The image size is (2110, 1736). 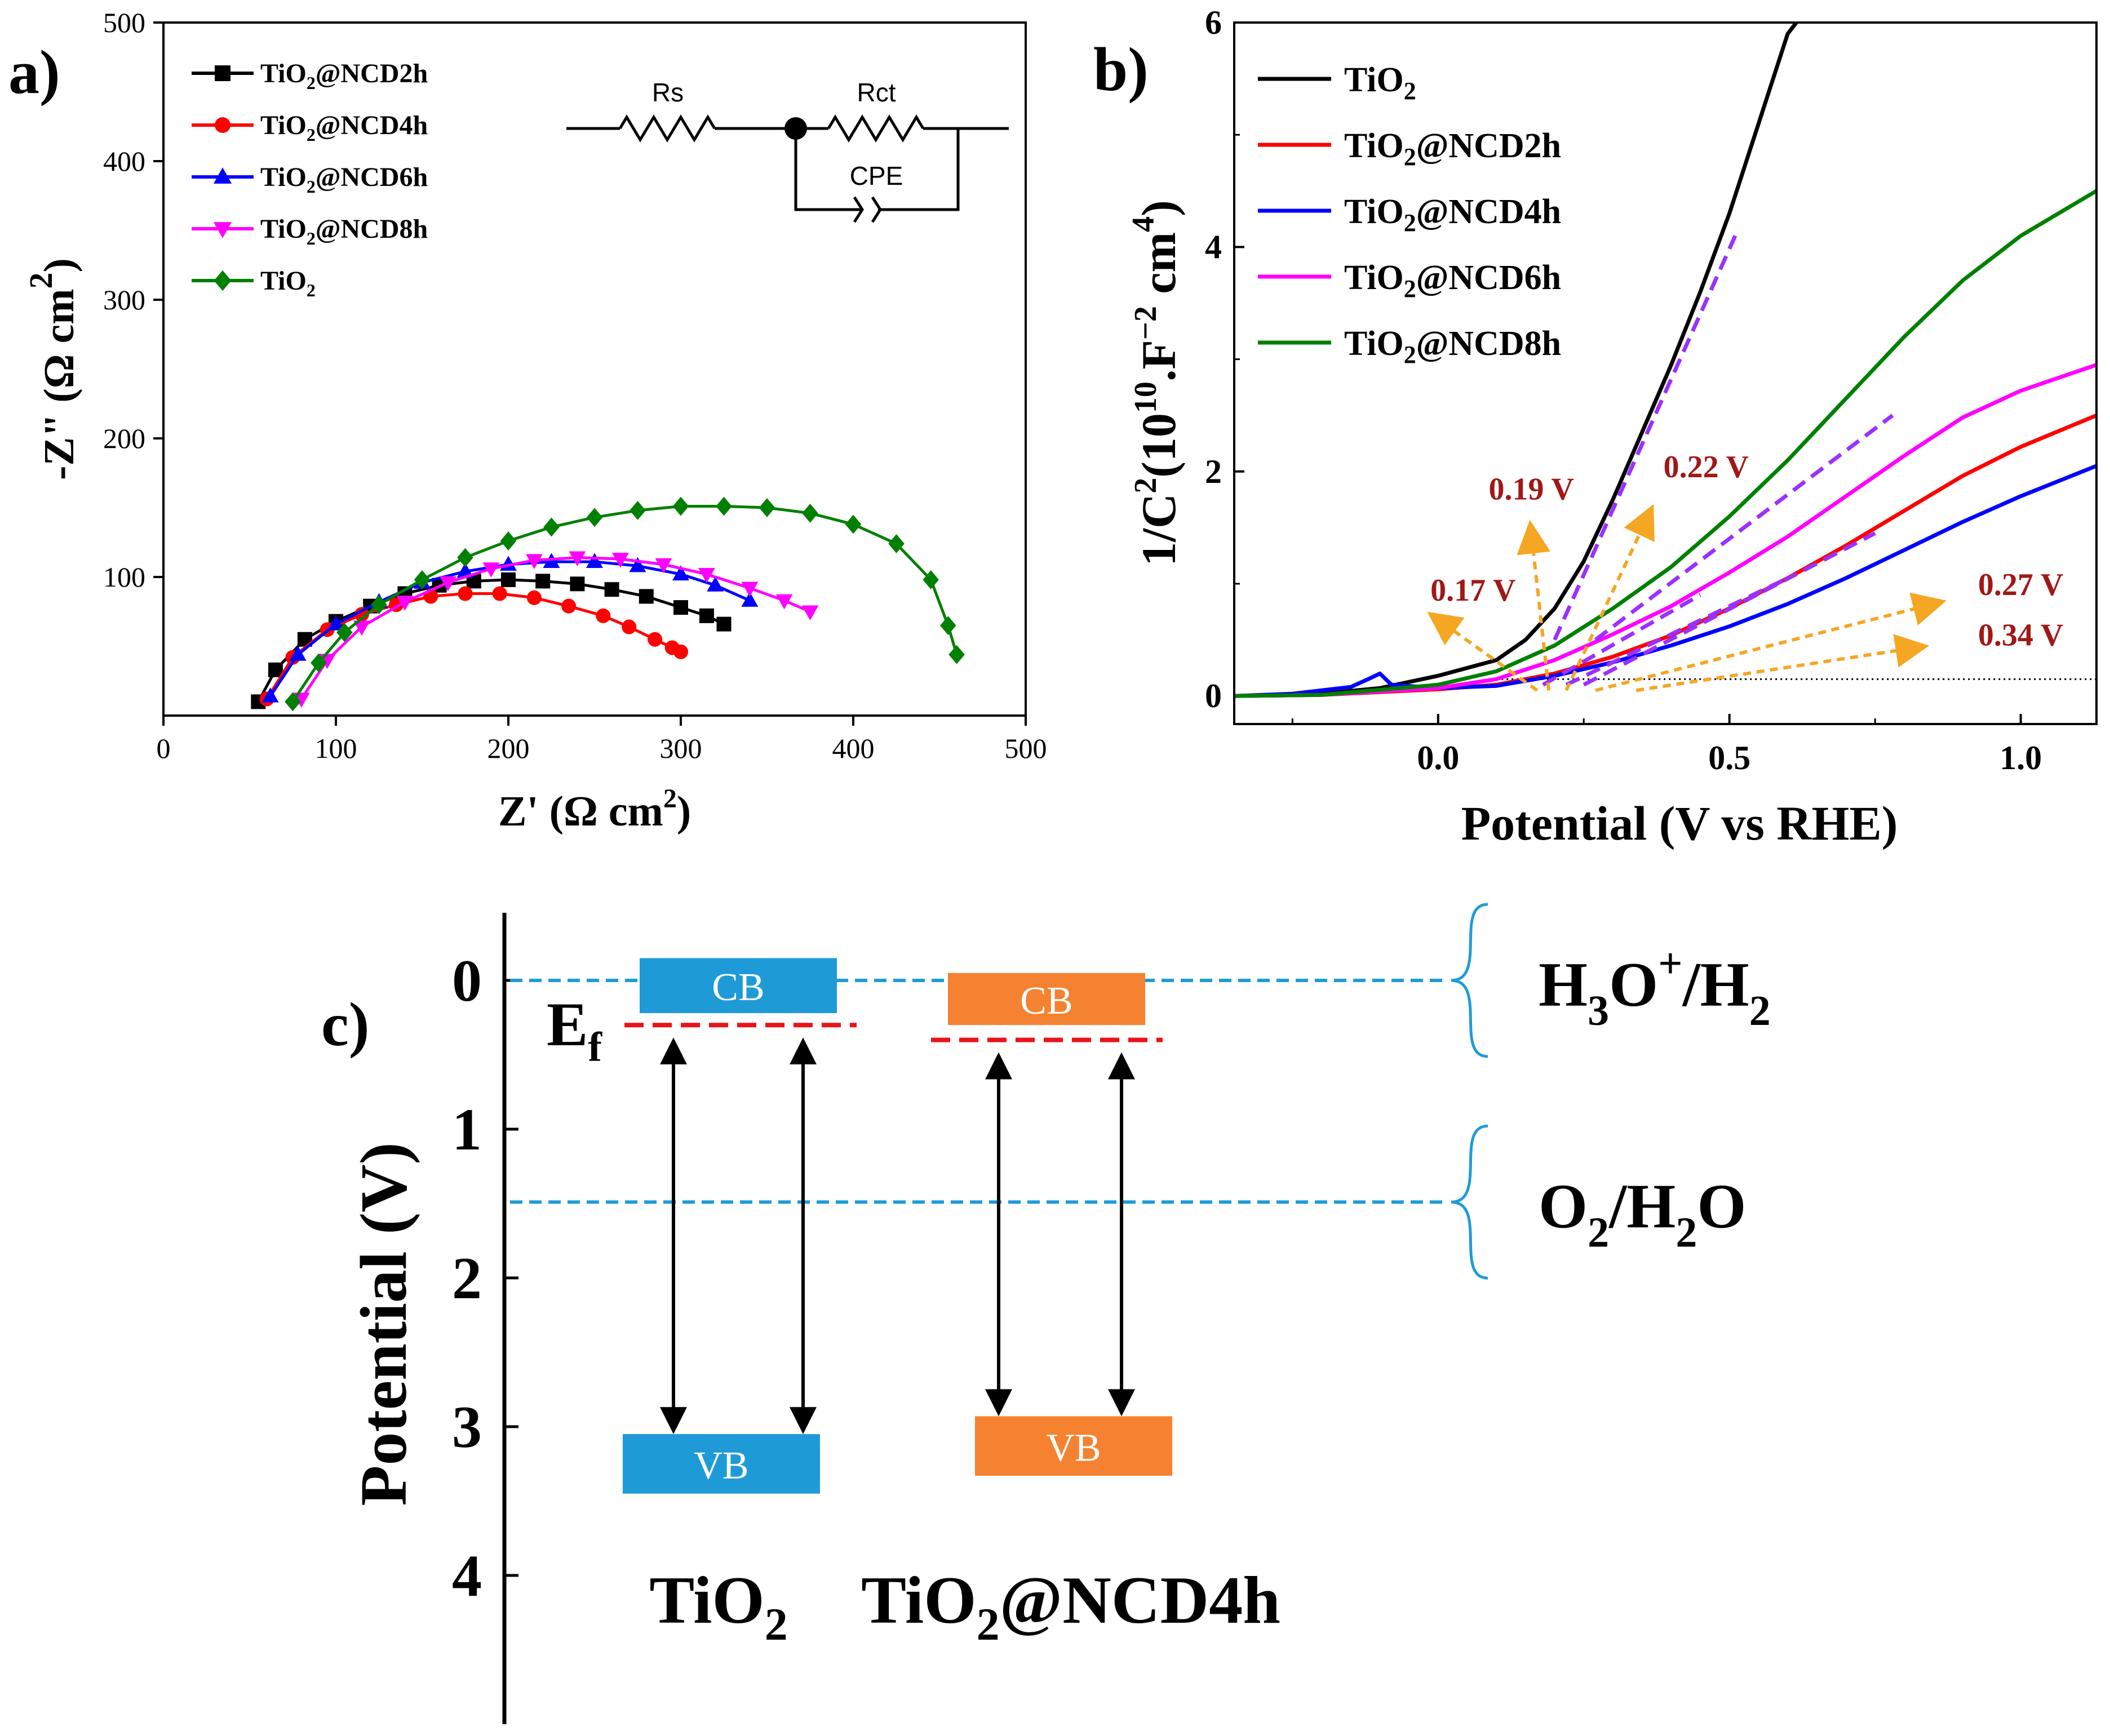 I want to click on y-tick-label: 2, so click(x=1213, y=471).